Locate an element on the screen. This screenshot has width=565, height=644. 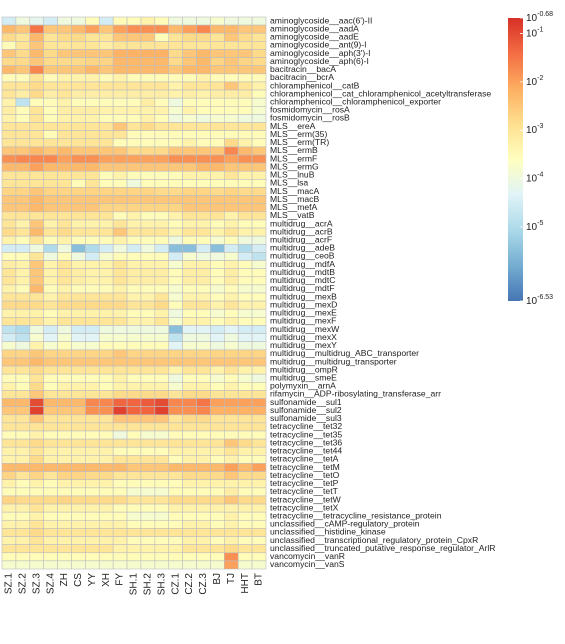
colorbar-tick-label: 10-0.68 is located at coordinates (539, 17).